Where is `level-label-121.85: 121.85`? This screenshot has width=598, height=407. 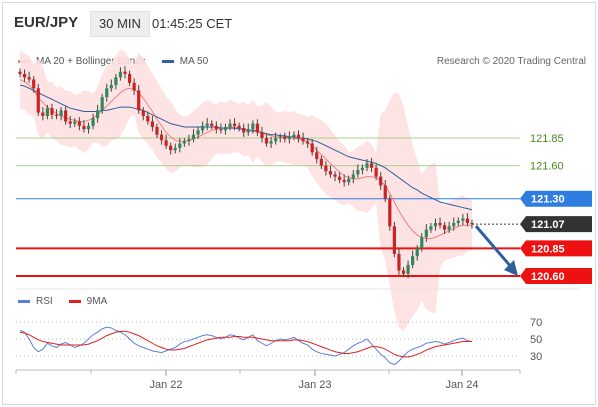
level-label-121.85: 121.85 is located at coordinates (547, 139).